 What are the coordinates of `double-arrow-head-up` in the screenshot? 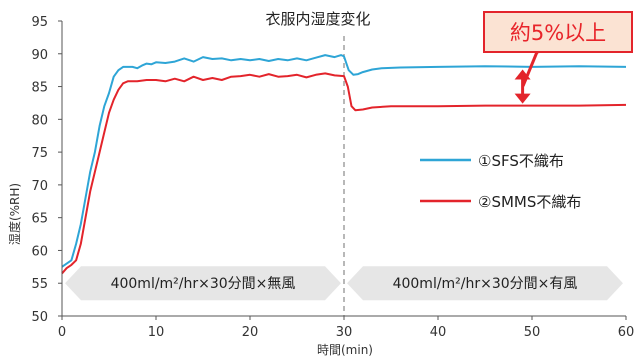 It's located at (522, 74).